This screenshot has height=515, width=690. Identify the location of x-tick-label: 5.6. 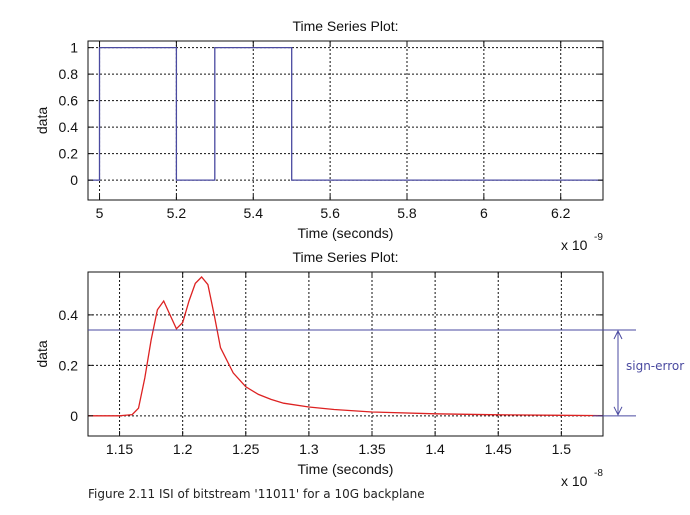
(330, 213).